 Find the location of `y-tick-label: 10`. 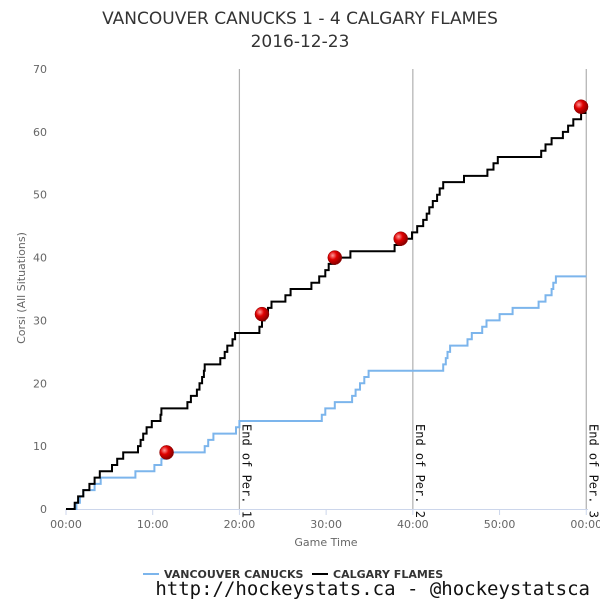

y-tick-label: 10 is located at coordinates (40, 446).